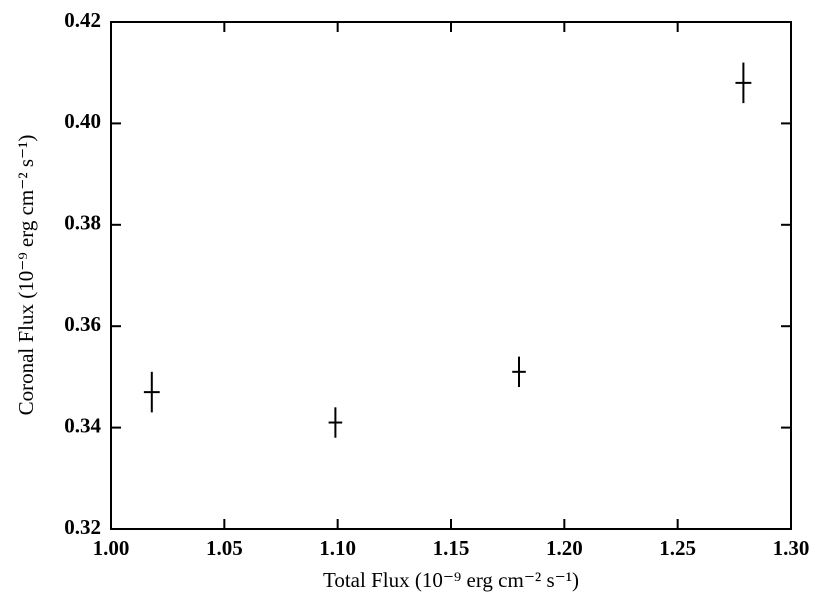  Describe the element at coordinates (82, 425) in the screenshot. I see `y-tick-label: 0.34` at that location.